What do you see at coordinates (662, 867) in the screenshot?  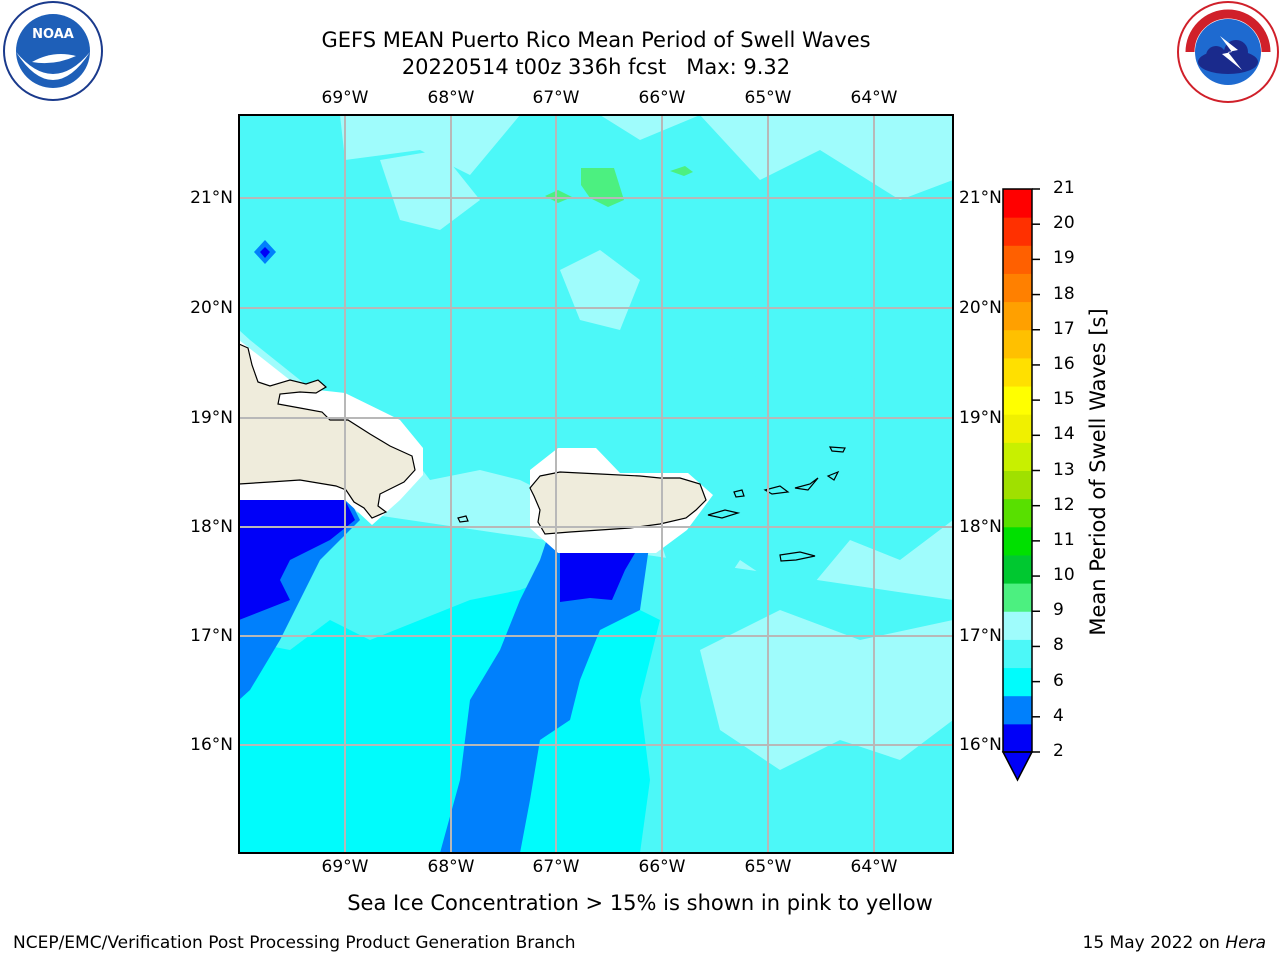 I see `lon-label-bottom: 66°W` at bounding box center [662, 867].